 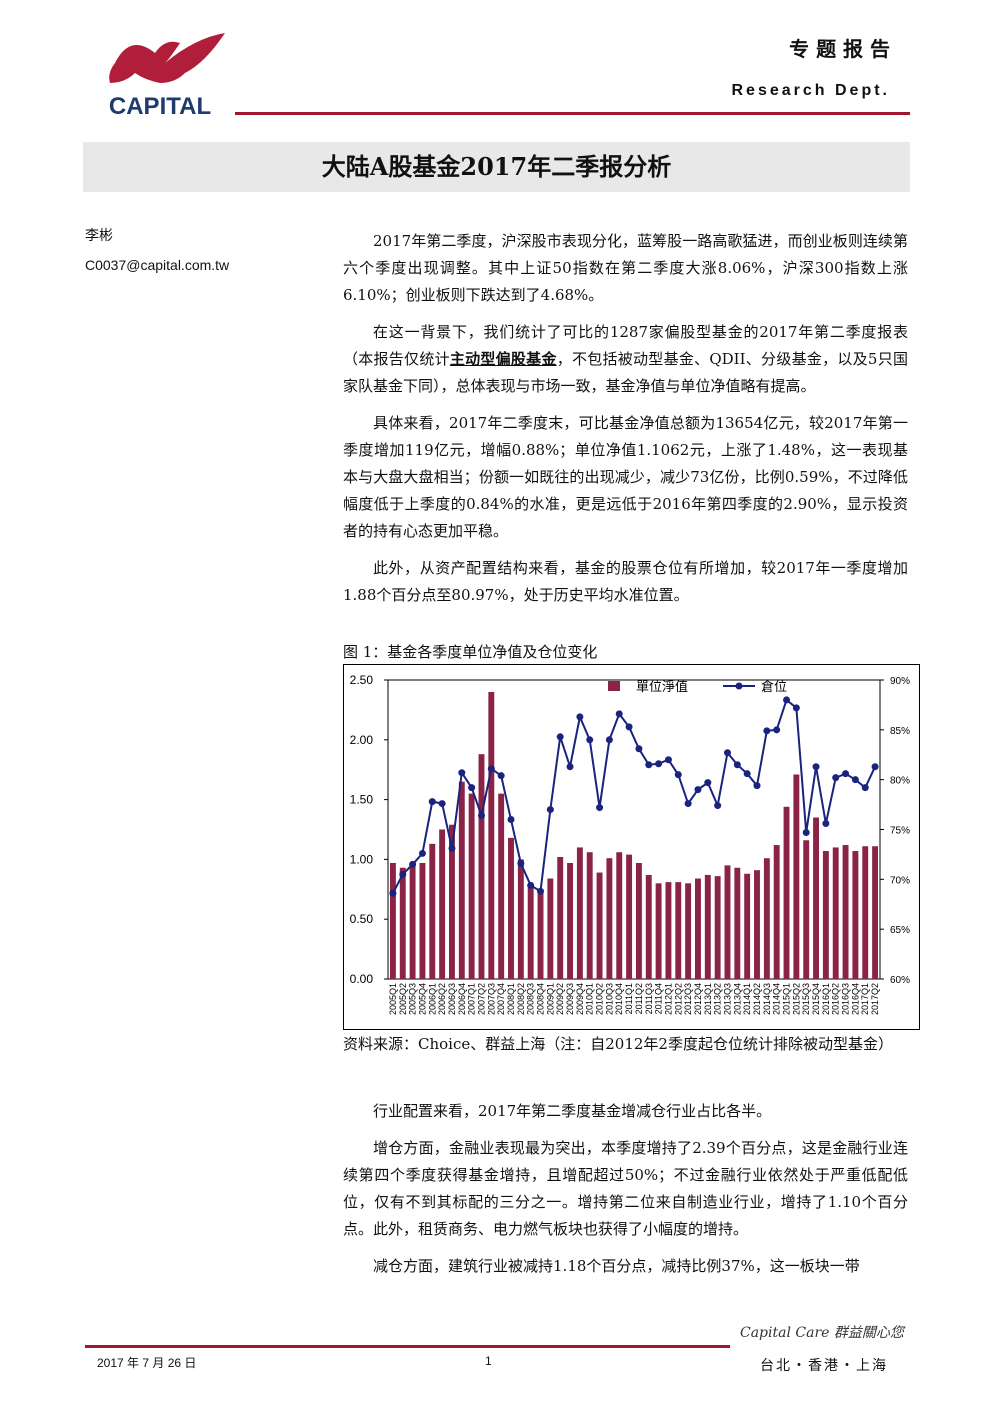 What do you see at coordinates (900, 831) in the screenshot?
I see `y2-tick-label: 75%` at bounding box center [900, 831].